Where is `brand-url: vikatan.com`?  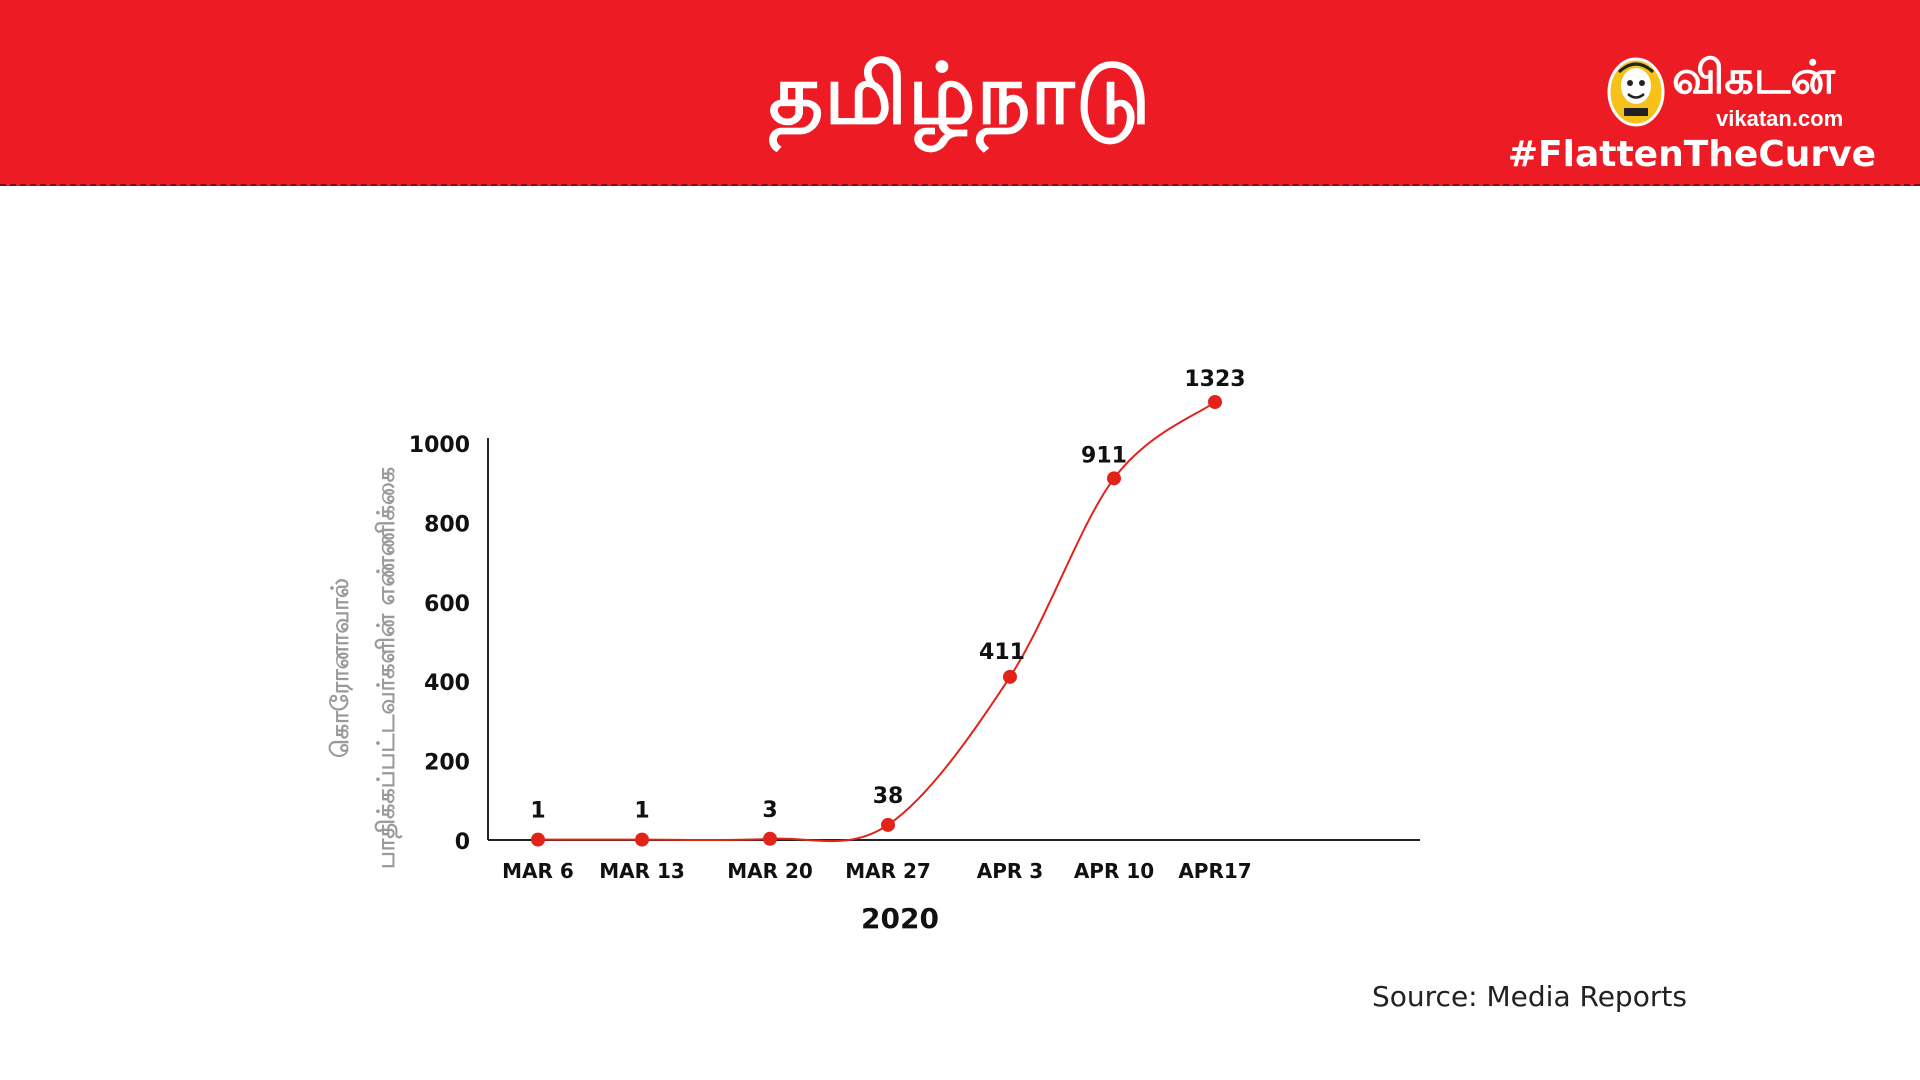
brand-url: vikatan.com is located at coordinates (1780, 118).